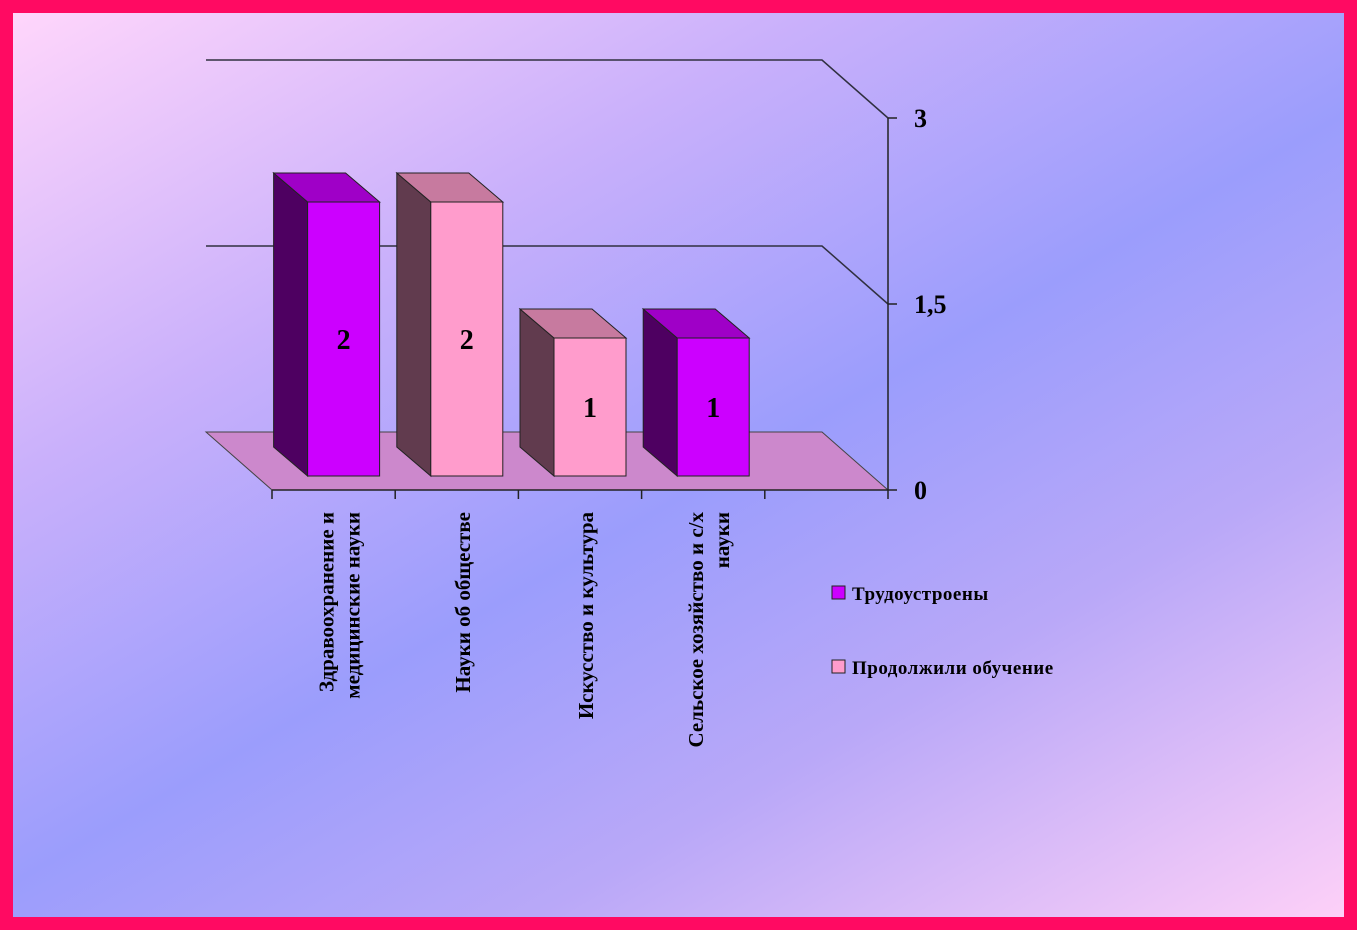 The height and width of the screenshot is (930, 1357). I want to click on category-label-line: науки, so click(722, 540).